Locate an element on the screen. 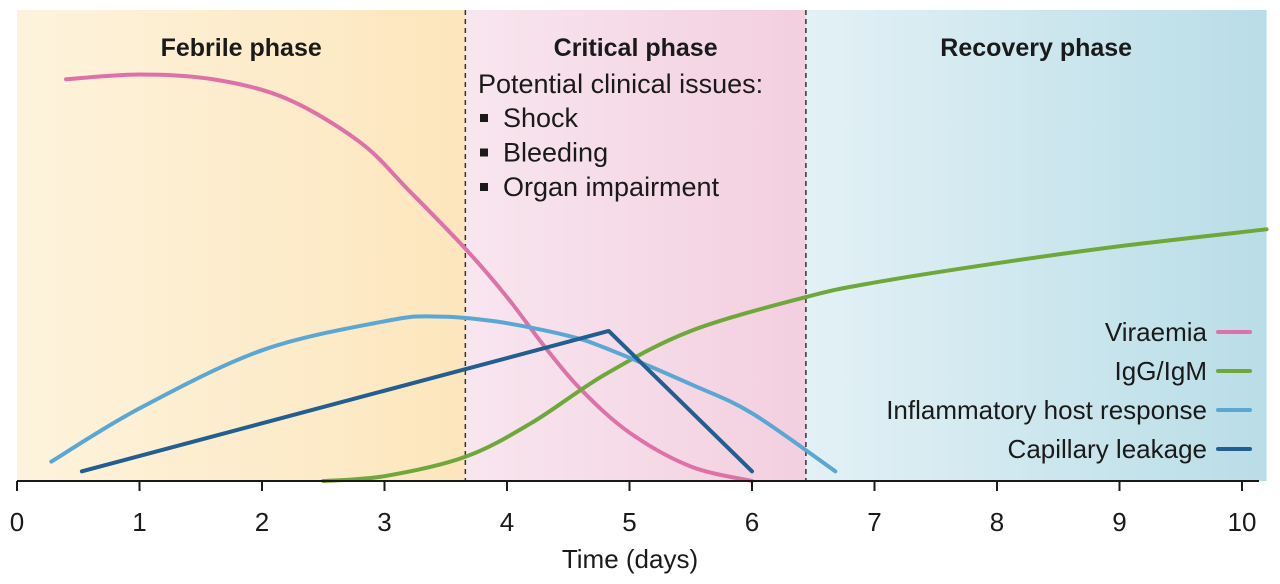  legend-label: Viraemia is located at coordinates (1156, 332).